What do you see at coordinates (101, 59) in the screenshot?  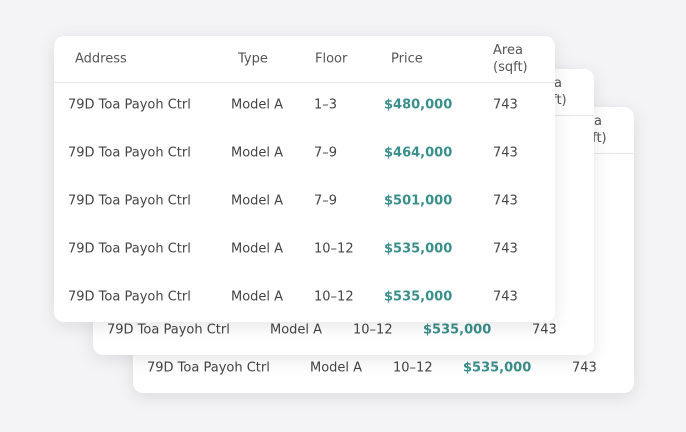 I see `address-header: Address` at bounding box center [101, 59].